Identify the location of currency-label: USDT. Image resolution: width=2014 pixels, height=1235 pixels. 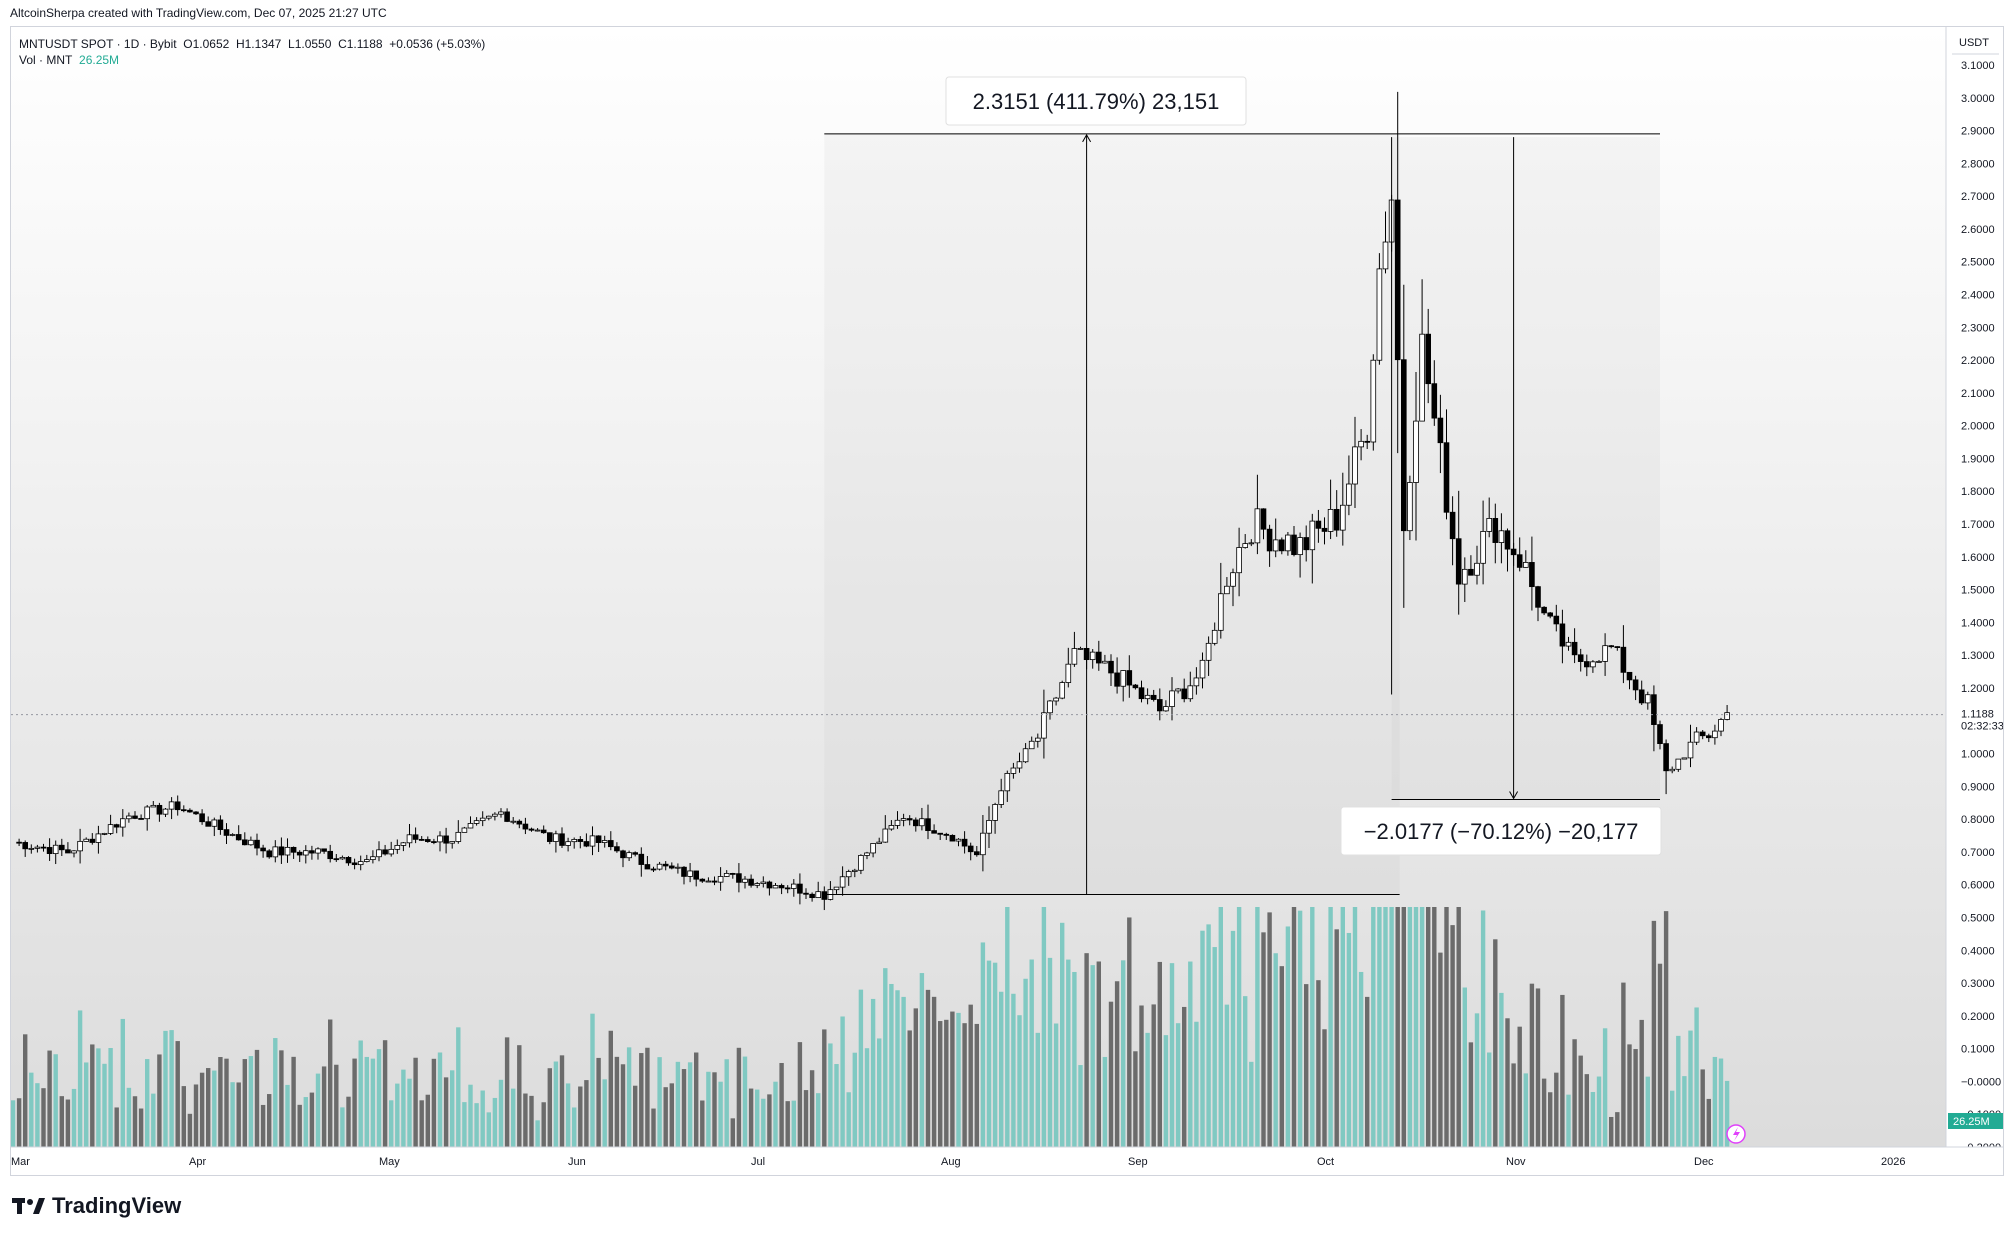
(1974, 43).